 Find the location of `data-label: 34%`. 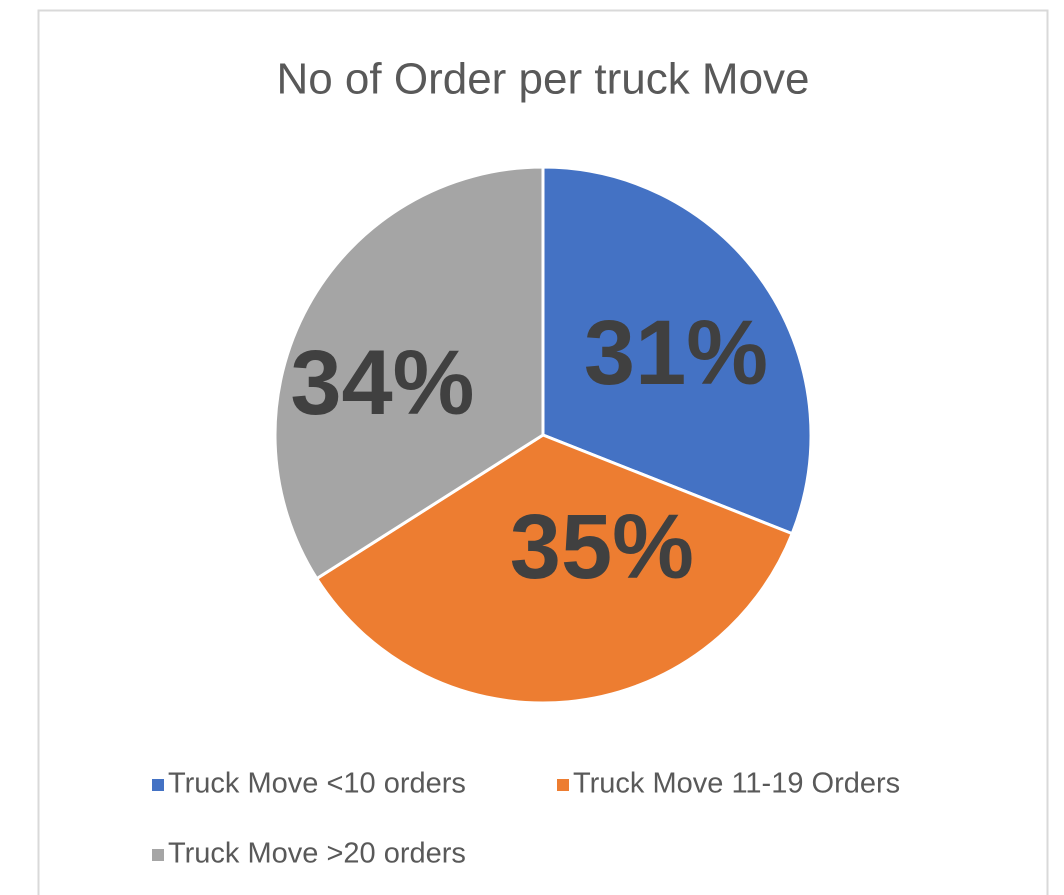

data-label: 34% is located at coordinates (382, 383).